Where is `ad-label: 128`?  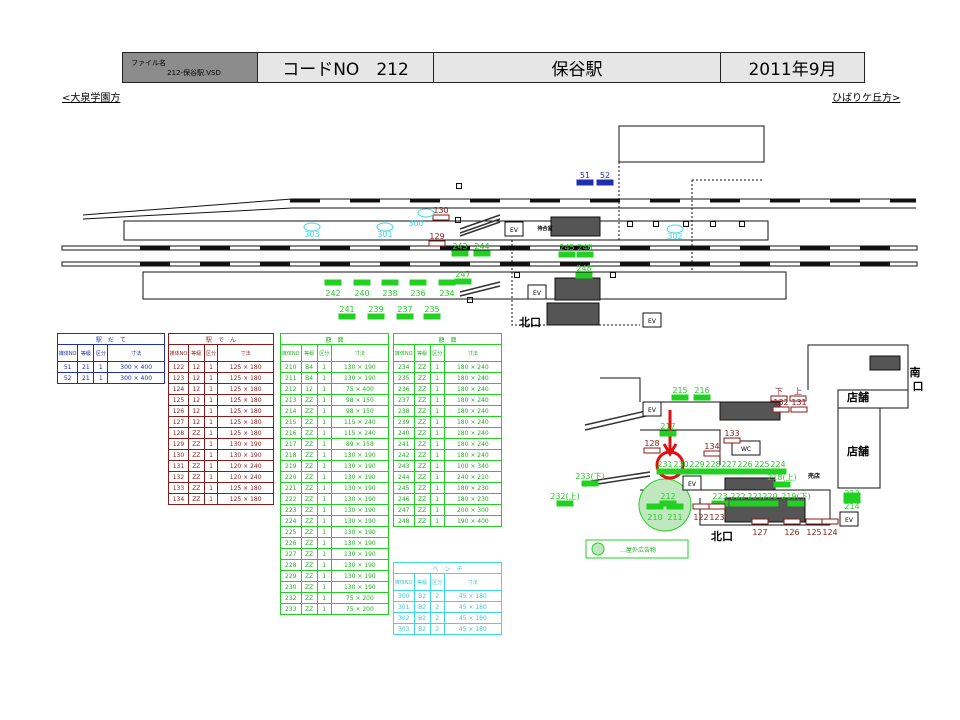 ad-label: 128 is located at coordinates (651, 443).